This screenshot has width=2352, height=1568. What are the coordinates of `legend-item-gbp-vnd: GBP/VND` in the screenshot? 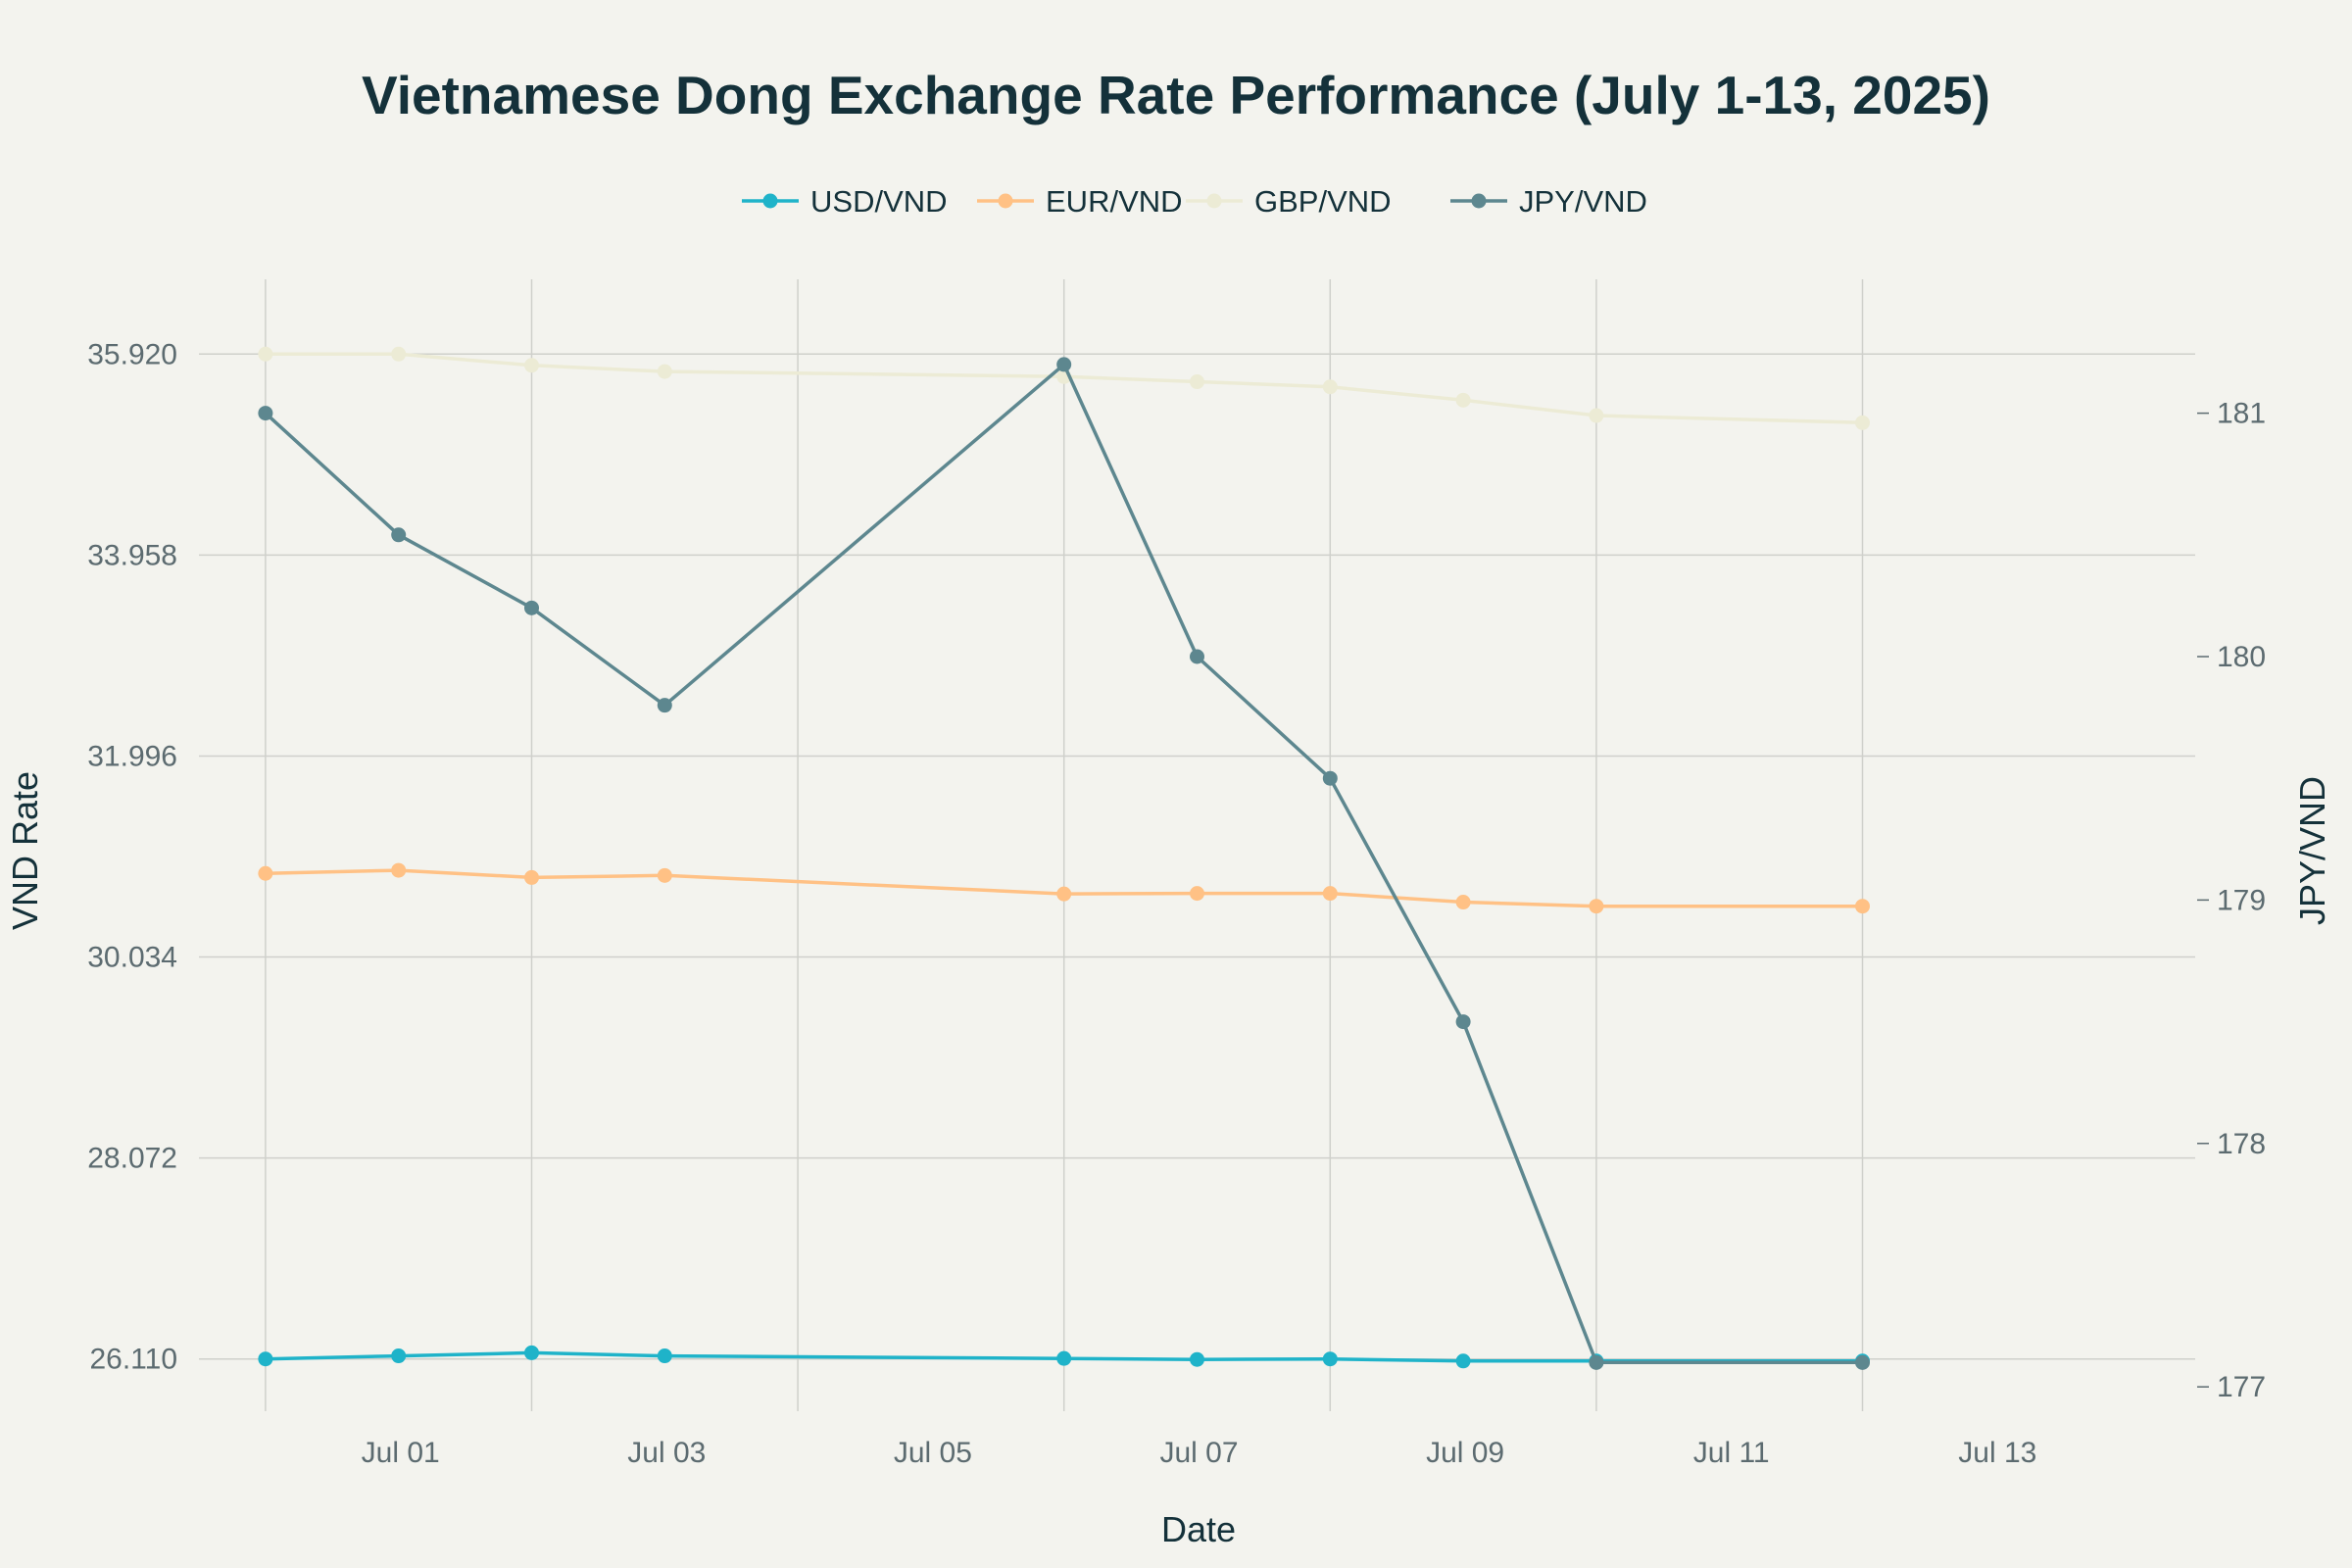 It's located at (1289, 201).